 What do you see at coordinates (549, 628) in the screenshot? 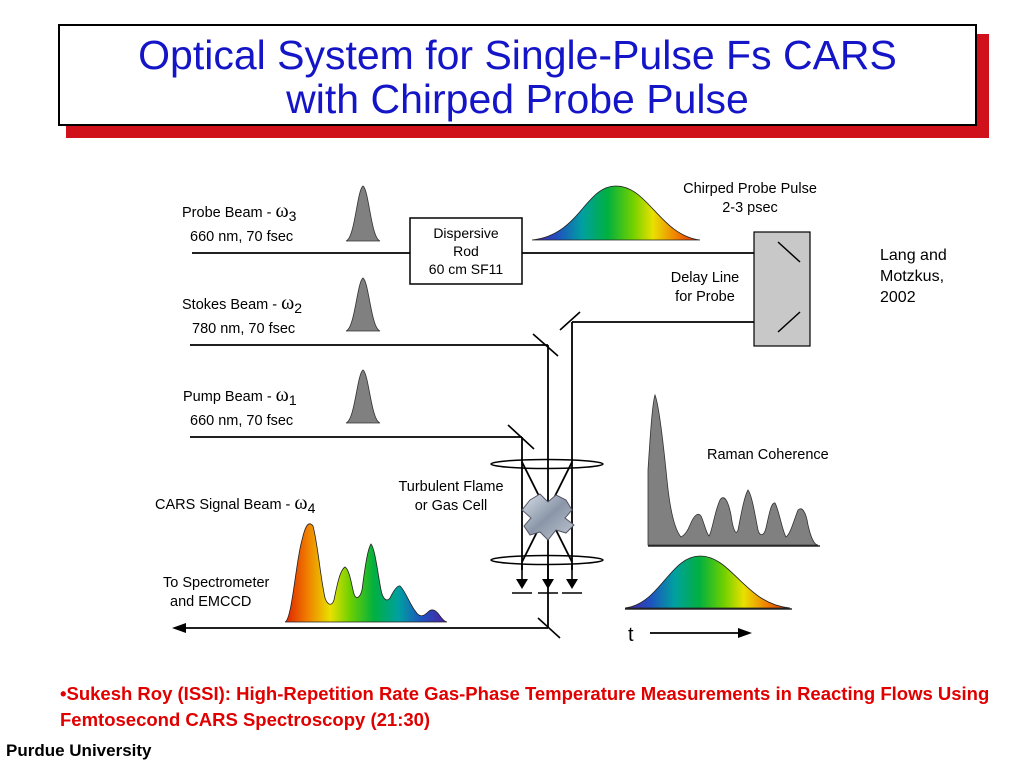
I see `output-mirror` at bounding box center [549, 628].